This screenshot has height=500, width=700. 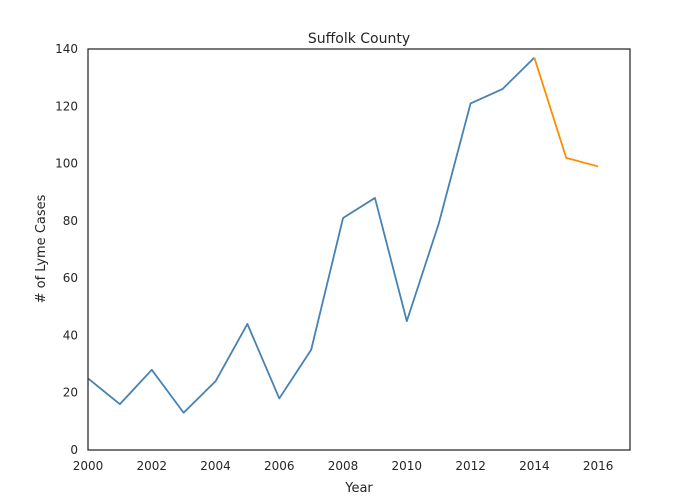 I want to click on x-tick-label: 2014, so click(x=534, y=466).